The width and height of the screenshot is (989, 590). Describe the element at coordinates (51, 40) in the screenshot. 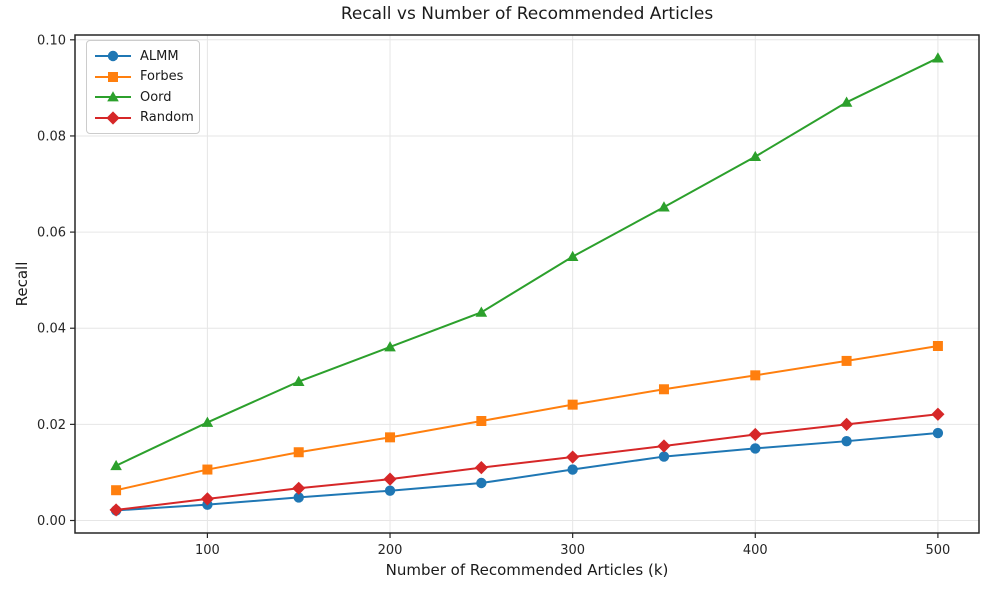

I see `y-tick-label: 0.10` at that location.